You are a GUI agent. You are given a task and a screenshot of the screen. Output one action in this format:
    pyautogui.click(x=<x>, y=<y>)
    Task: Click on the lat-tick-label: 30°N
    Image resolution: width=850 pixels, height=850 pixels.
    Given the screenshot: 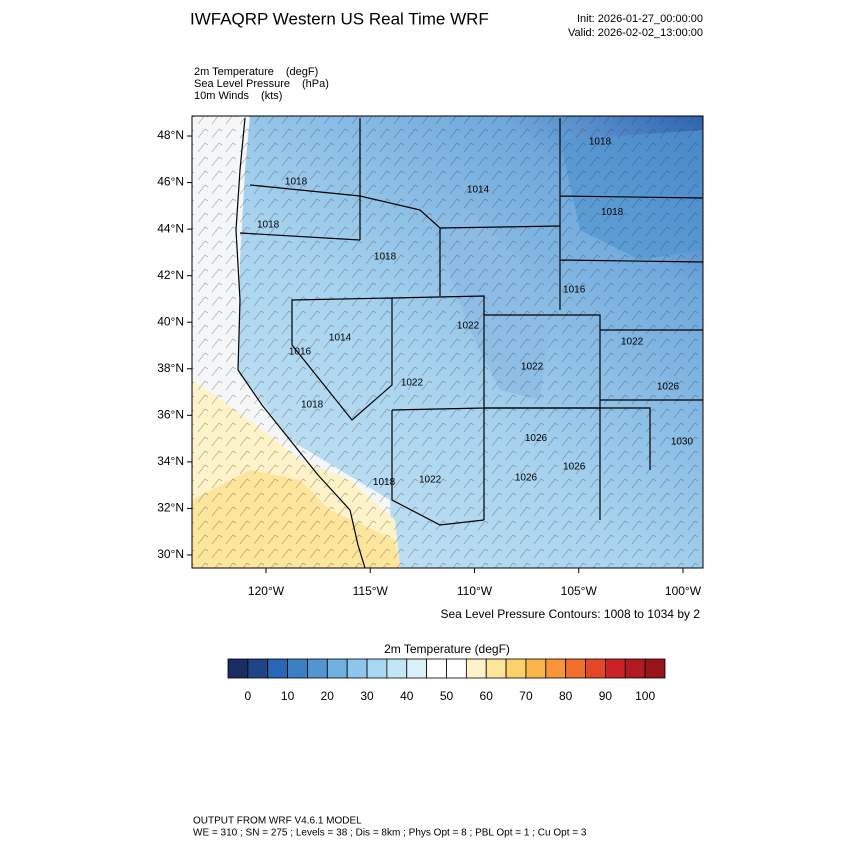 What is the action you would take?
    pyautogui.click(x=170, y=554)
    